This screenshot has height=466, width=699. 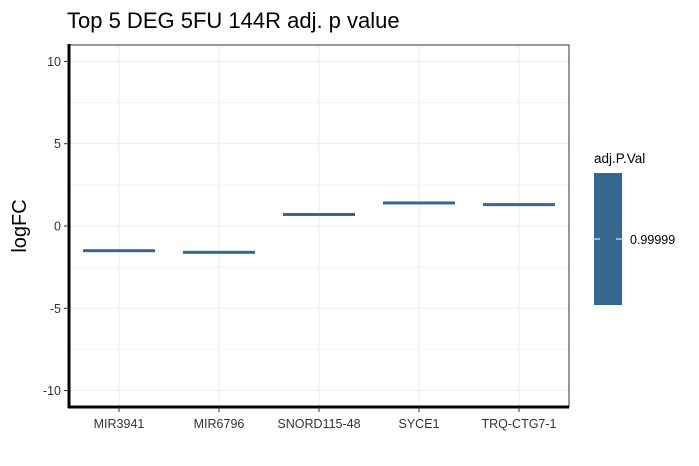 What do you see at coordinates (419, 424) in the screenshot?
I see `x-tick-label: SYCE1` at bounding box center [419, 424].